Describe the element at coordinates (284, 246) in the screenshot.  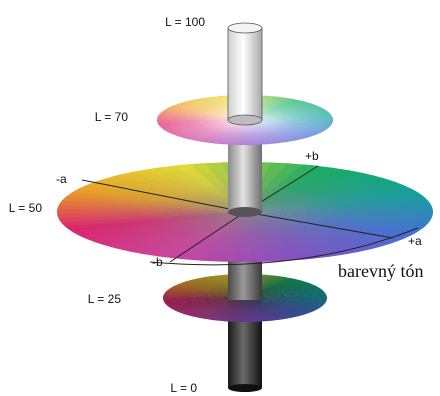
I see `hue-arc` at that location.